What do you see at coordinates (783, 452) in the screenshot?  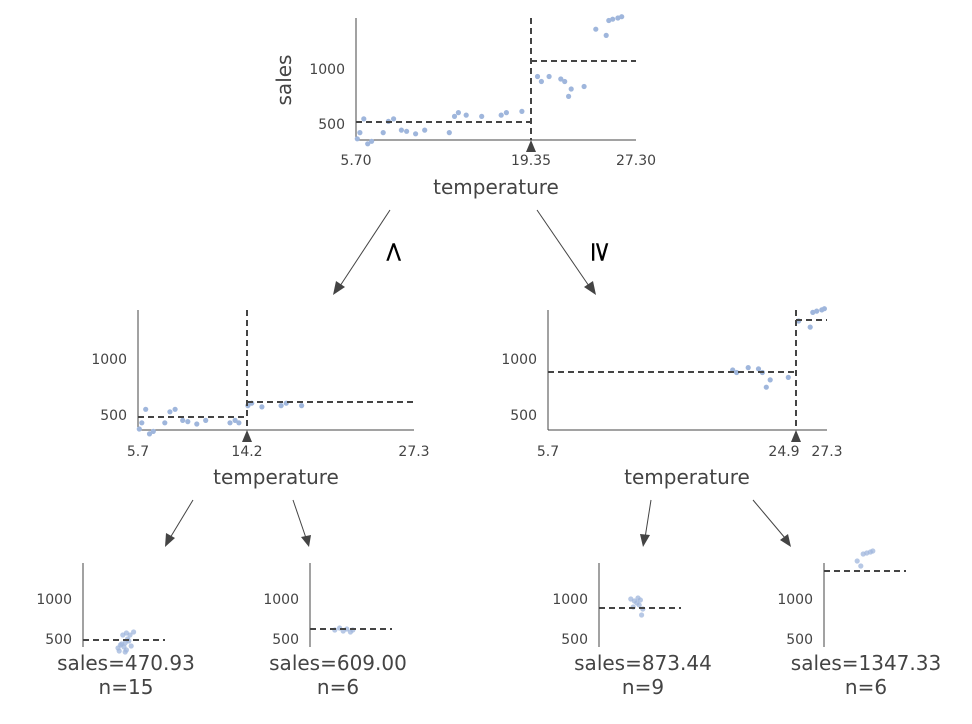 I see `right-xtick-split: 24.9` at bounding box center [783, 452].